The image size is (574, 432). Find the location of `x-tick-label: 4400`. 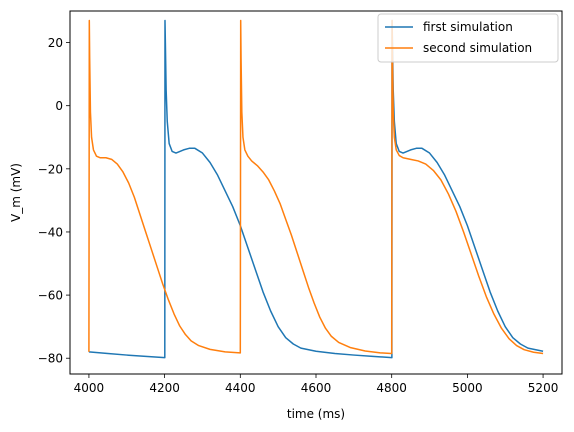

x-tick-label: 4400 is located at coordinates (240, 388).